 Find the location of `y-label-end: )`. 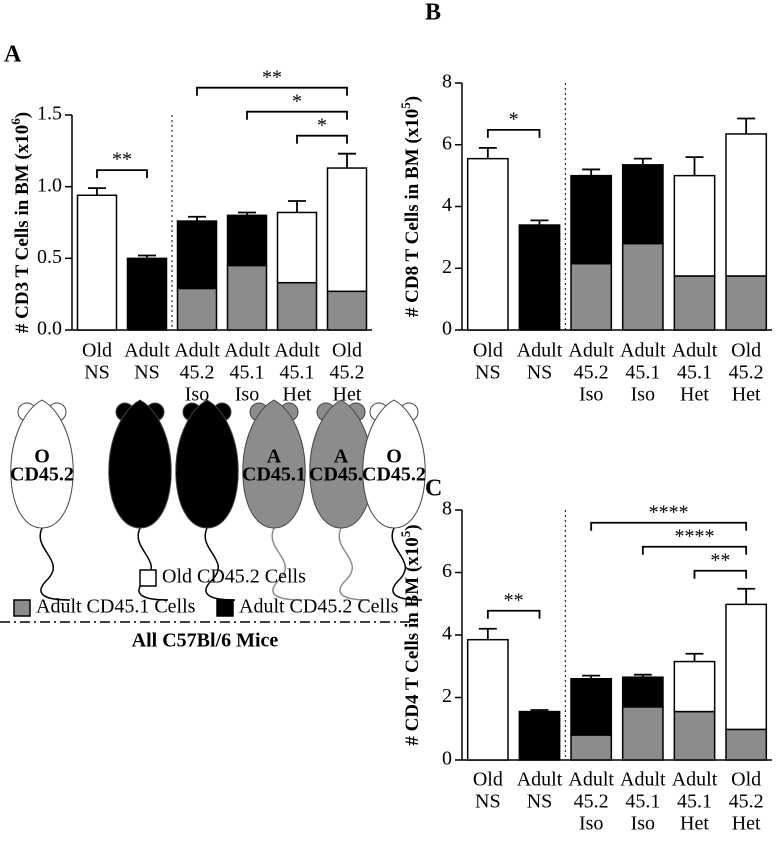

y-label-end: ) is located at coordinates (22, 115).